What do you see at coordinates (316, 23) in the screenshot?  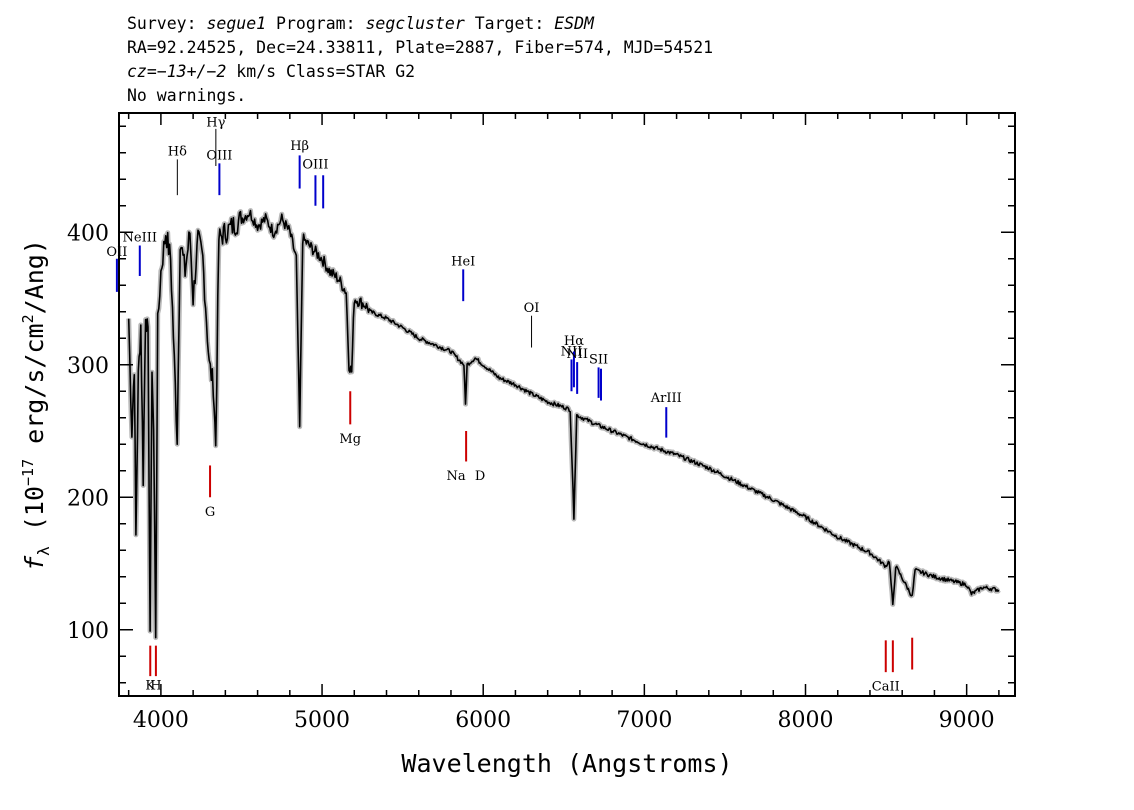 I see `program-label: Program:` at bounding box center [316, 23].